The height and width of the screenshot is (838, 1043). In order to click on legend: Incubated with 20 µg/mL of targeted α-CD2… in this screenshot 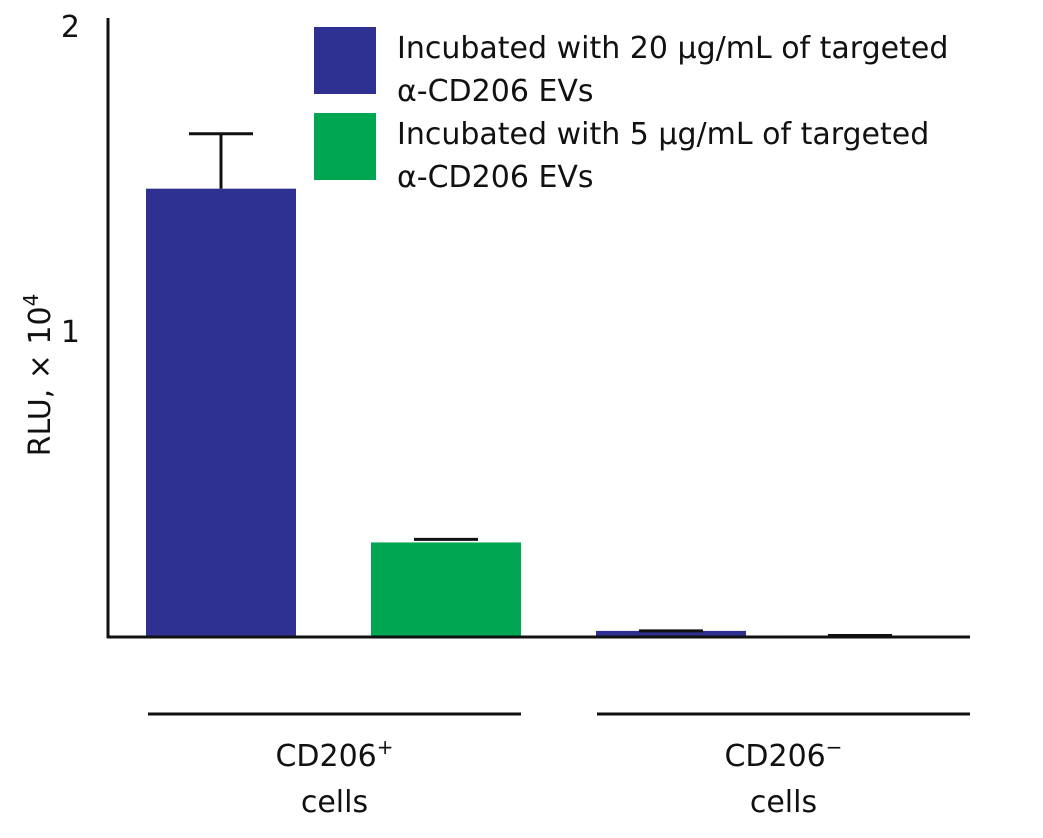, I will do `click(631, 111)`.